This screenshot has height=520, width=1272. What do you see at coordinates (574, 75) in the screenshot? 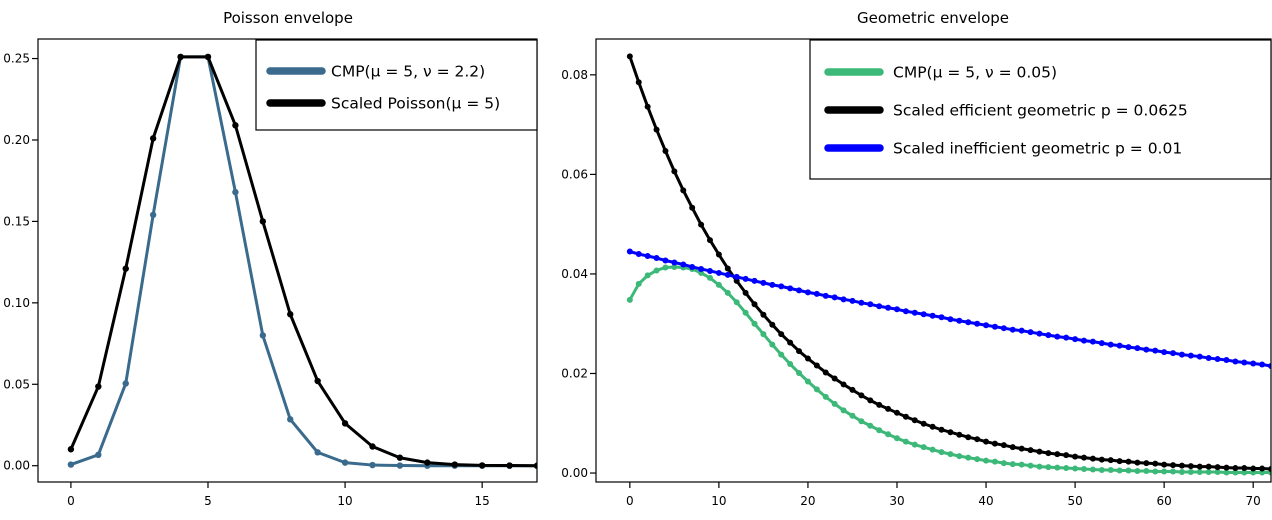
I see `y-tick-label: 0.08` at bounding box center [574, 75].